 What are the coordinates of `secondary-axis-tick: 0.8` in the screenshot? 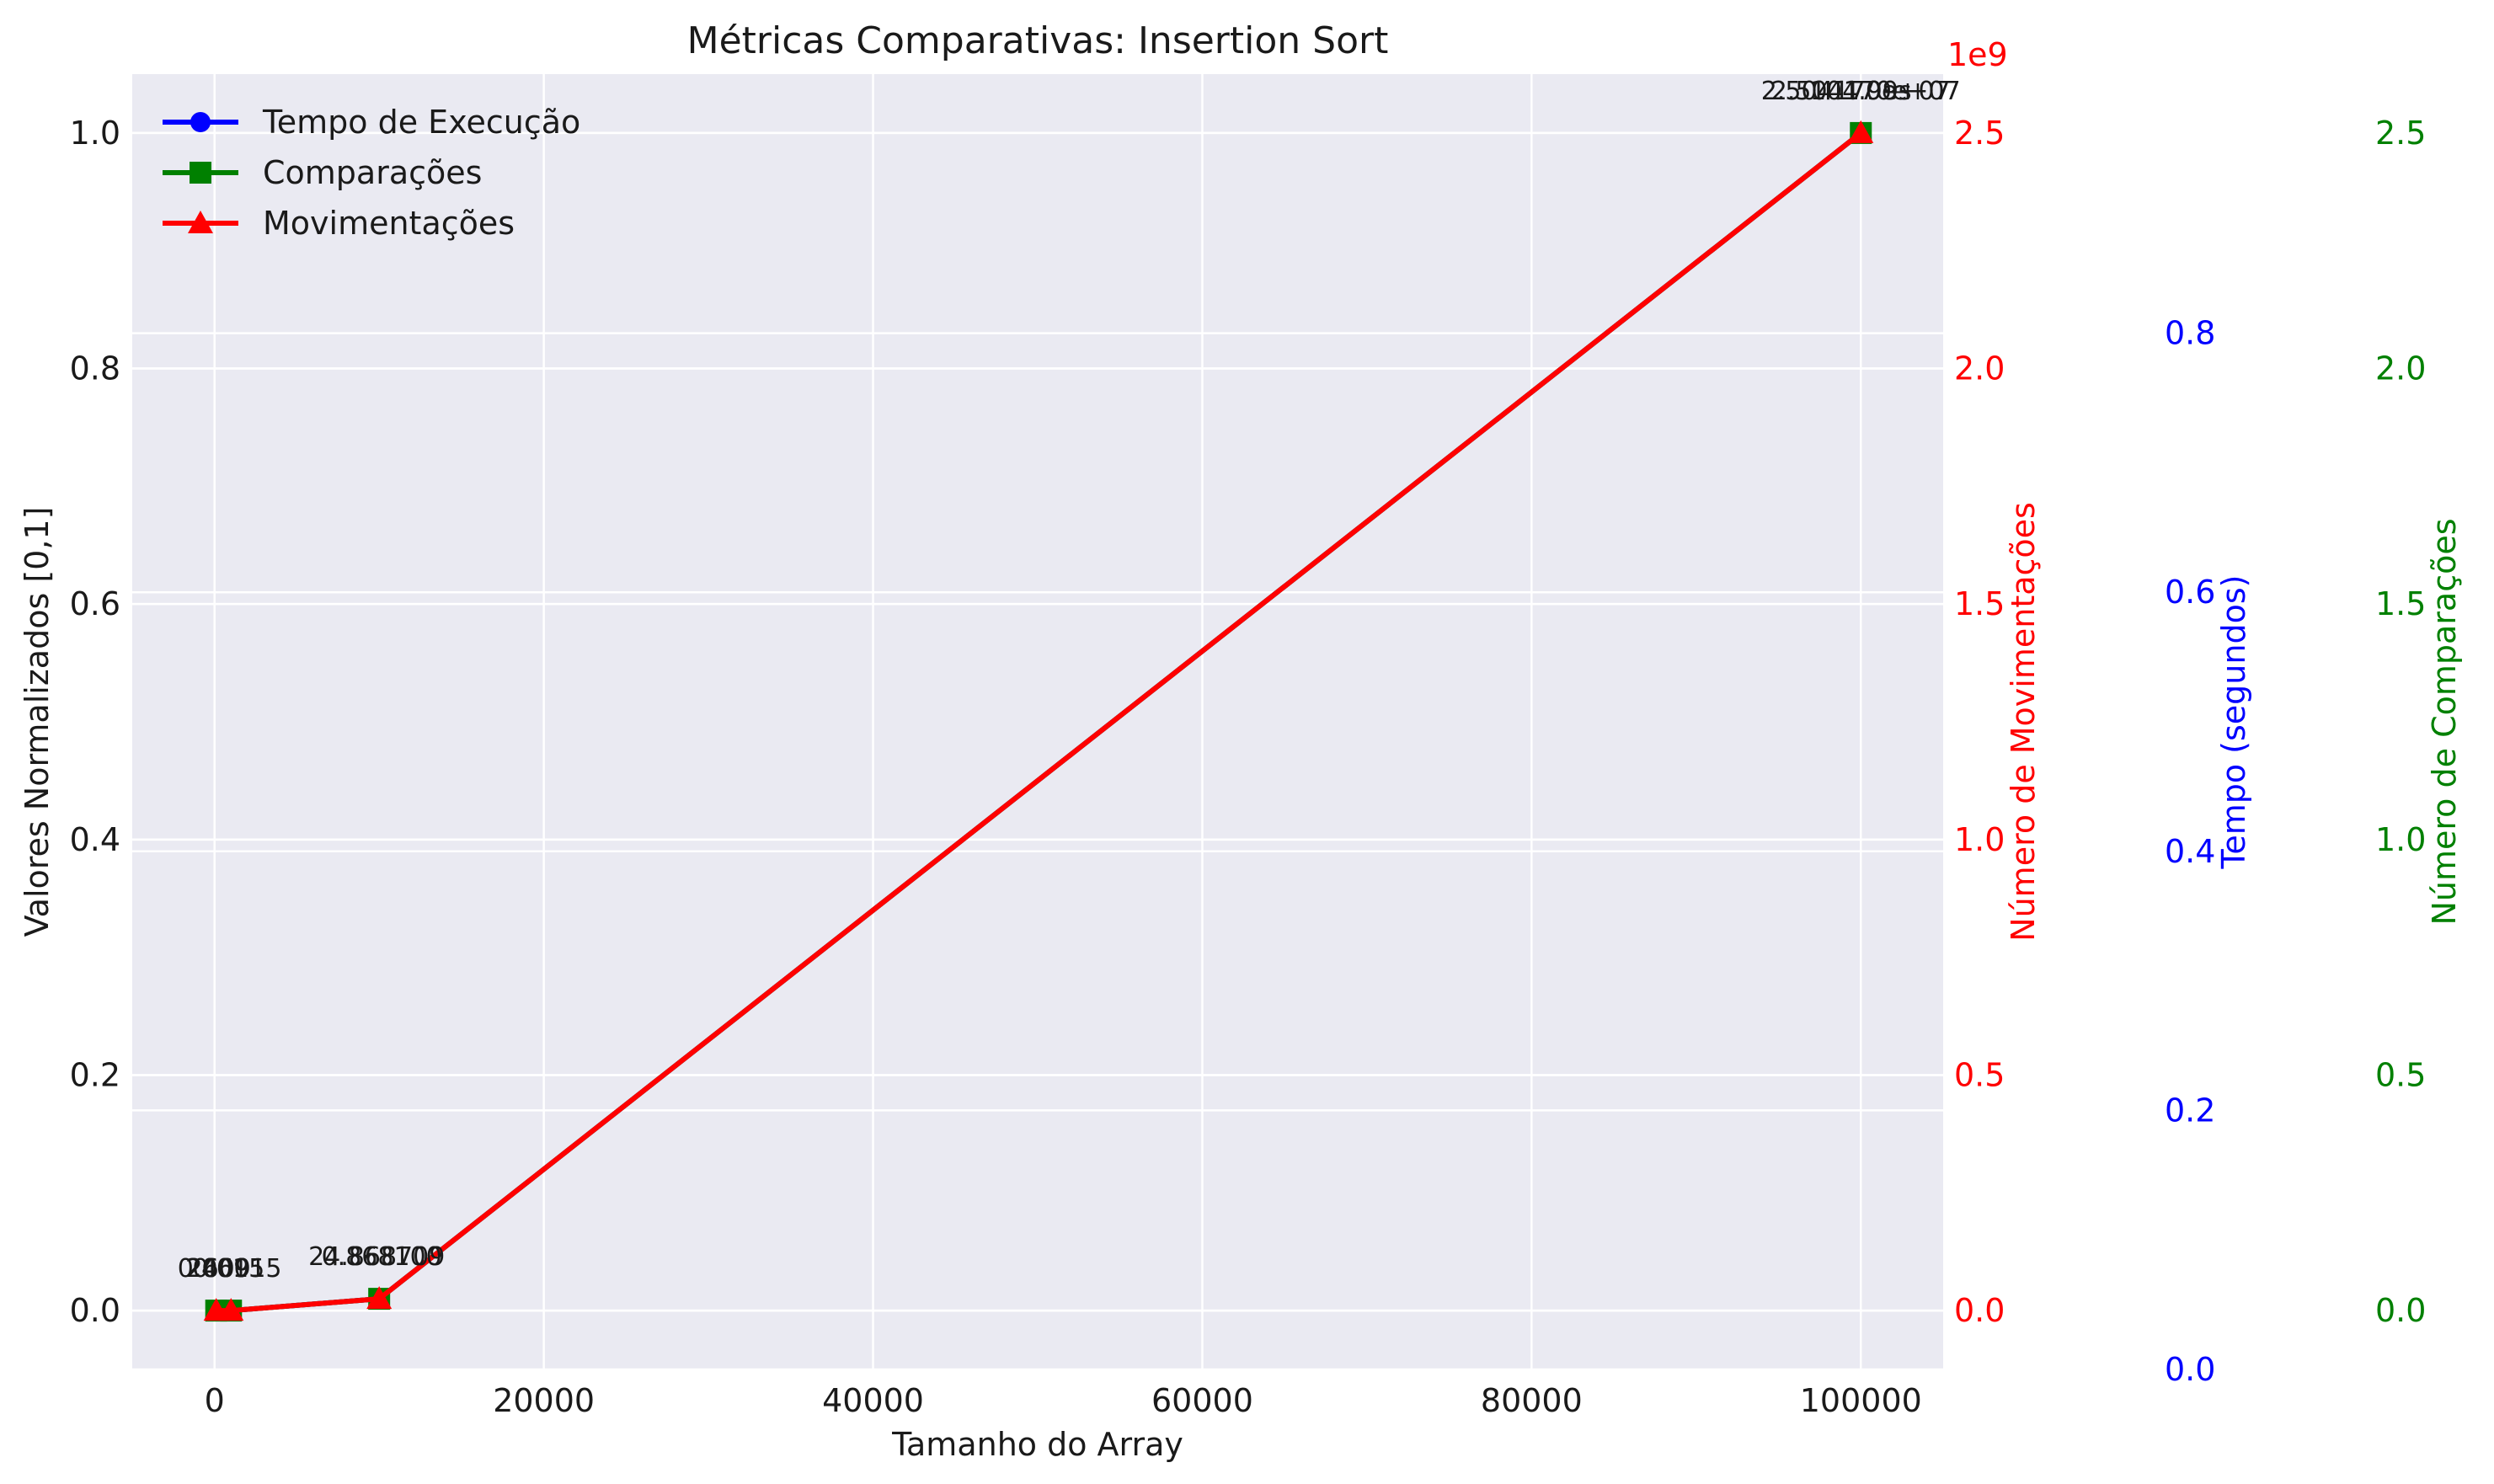 It's located at (2190, 334).